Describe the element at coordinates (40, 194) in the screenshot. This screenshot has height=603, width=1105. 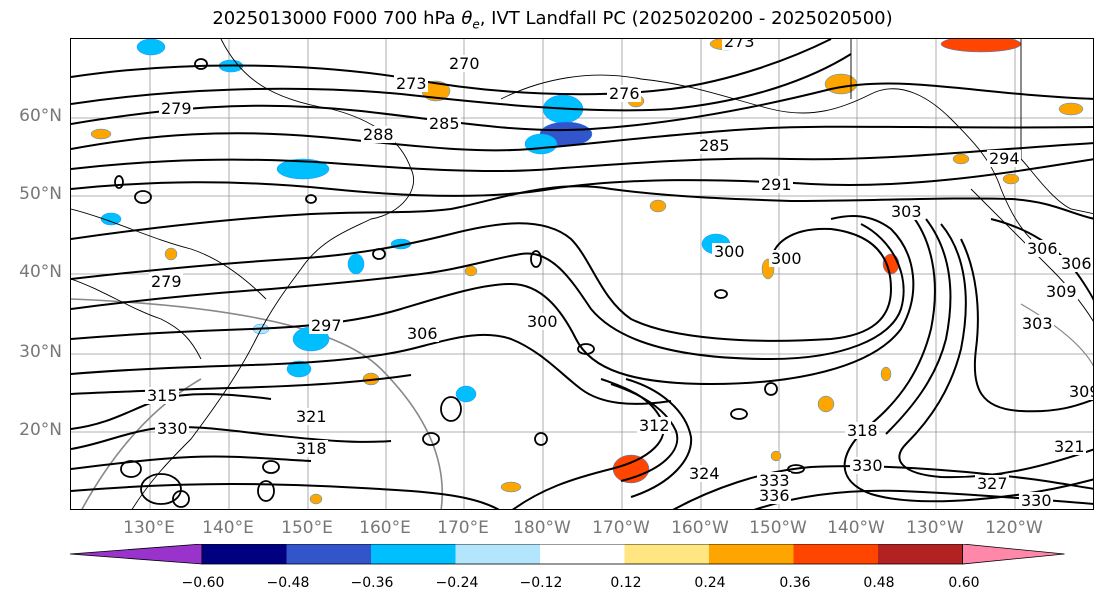
I see `latitude-label: 50°N` at that location.